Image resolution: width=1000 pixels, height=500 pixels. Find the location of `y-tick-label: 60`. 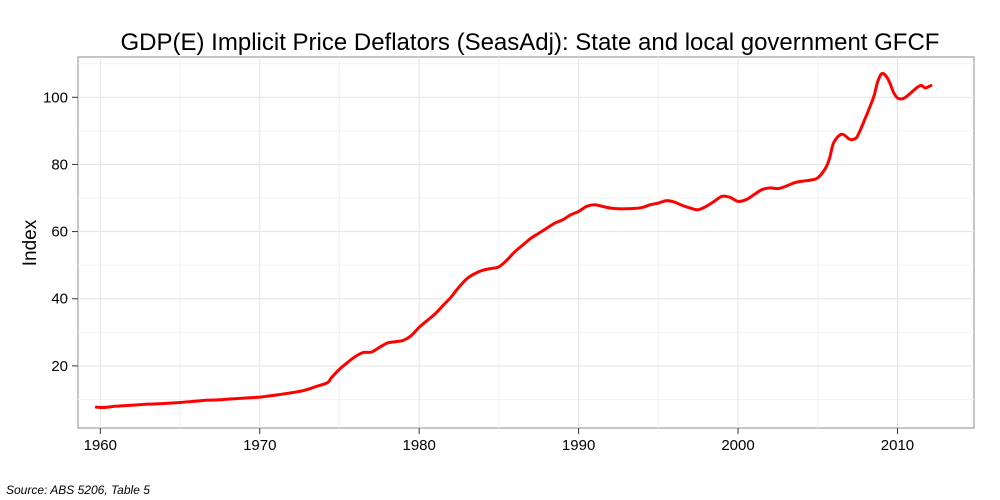

y-tick-label: 60 is located at coordinates (59, 232).